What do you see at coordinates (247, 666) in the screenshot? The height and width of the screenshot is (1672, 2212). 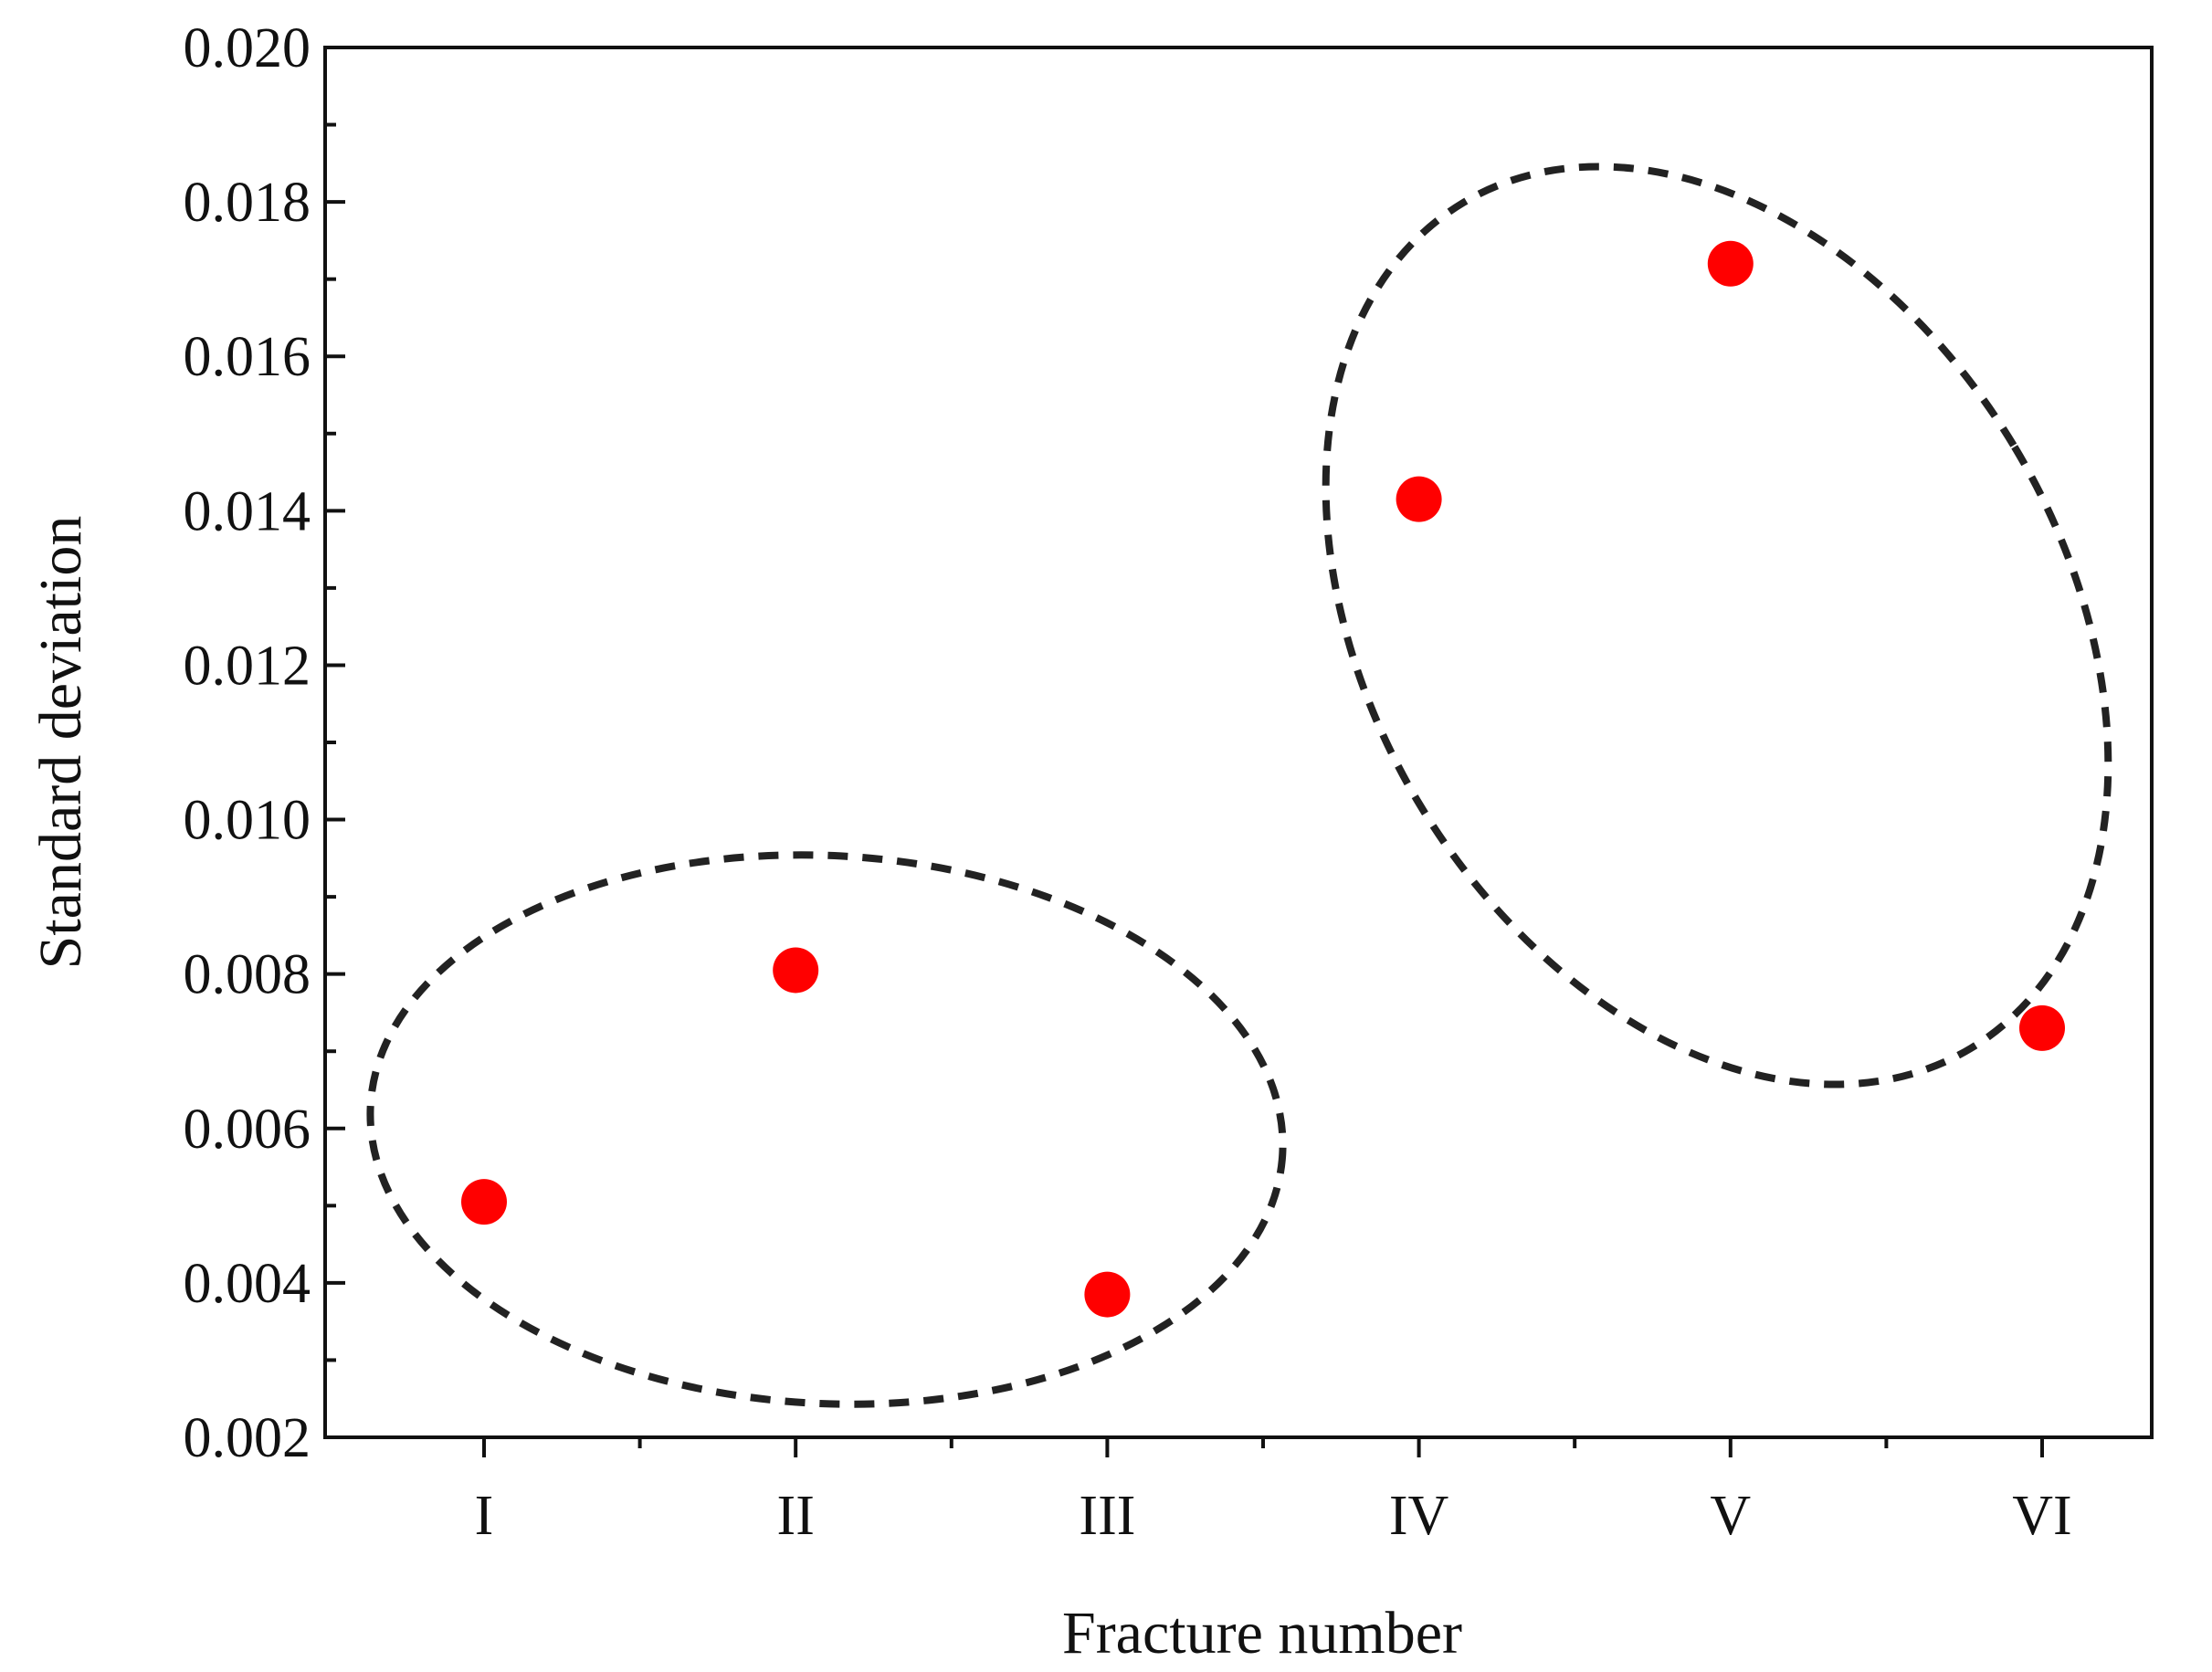 I see `y-tick-label: 0.012` at bounding box center [247, 666].